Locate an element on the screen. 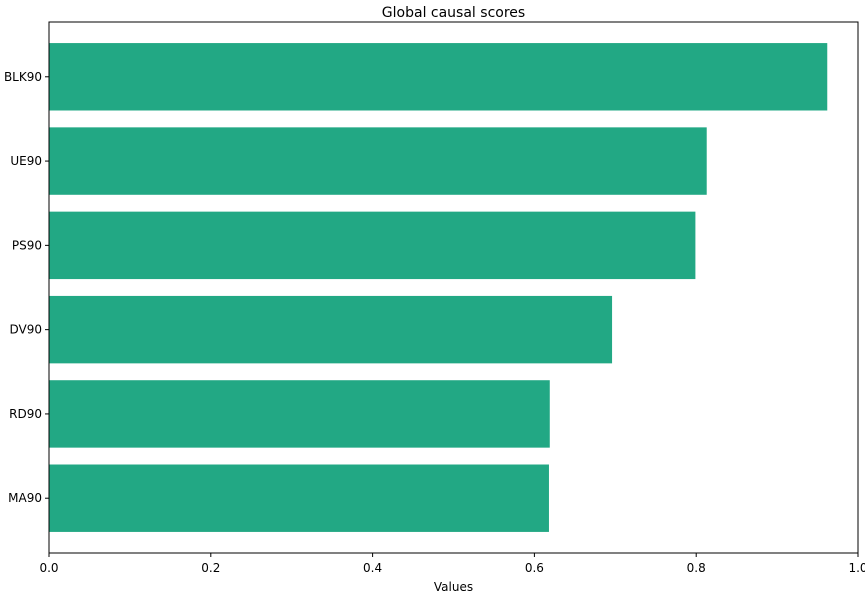  bar-dv90 is located at coordinates (331, 329).